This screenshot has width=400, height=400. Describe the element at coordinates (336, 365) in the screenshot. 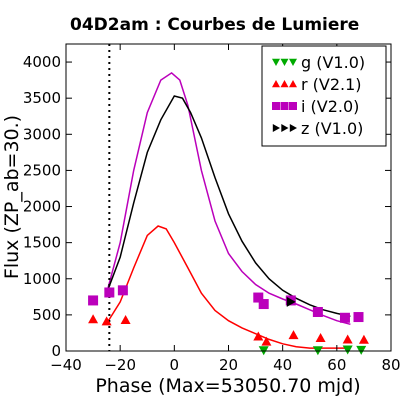

I see `x-tick-label: 60` at that location.